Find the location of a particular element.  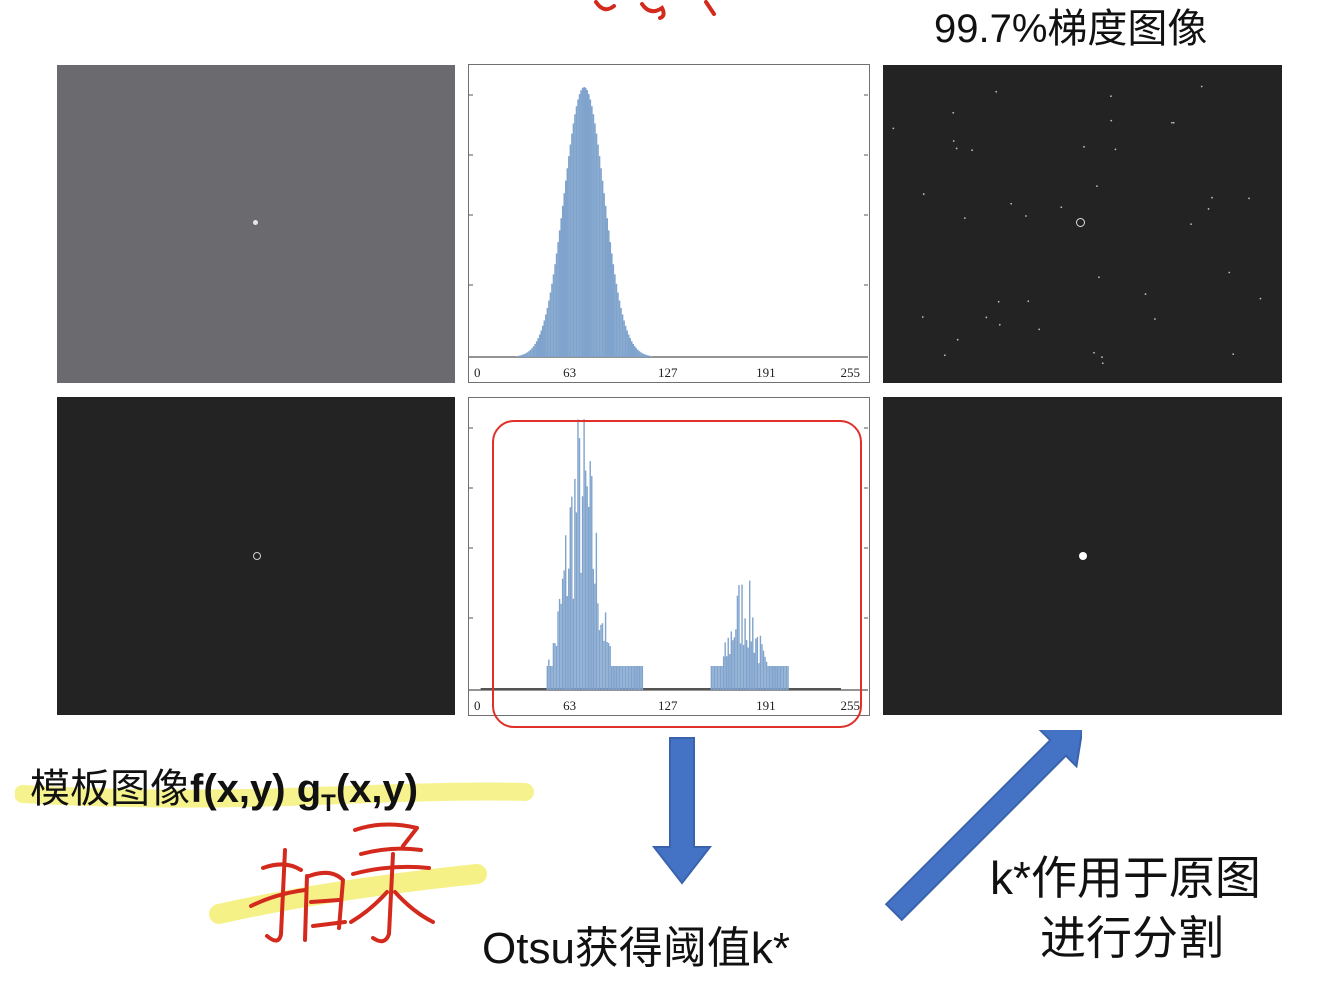

diagonal-arrow is located at coordinates (983, 826).